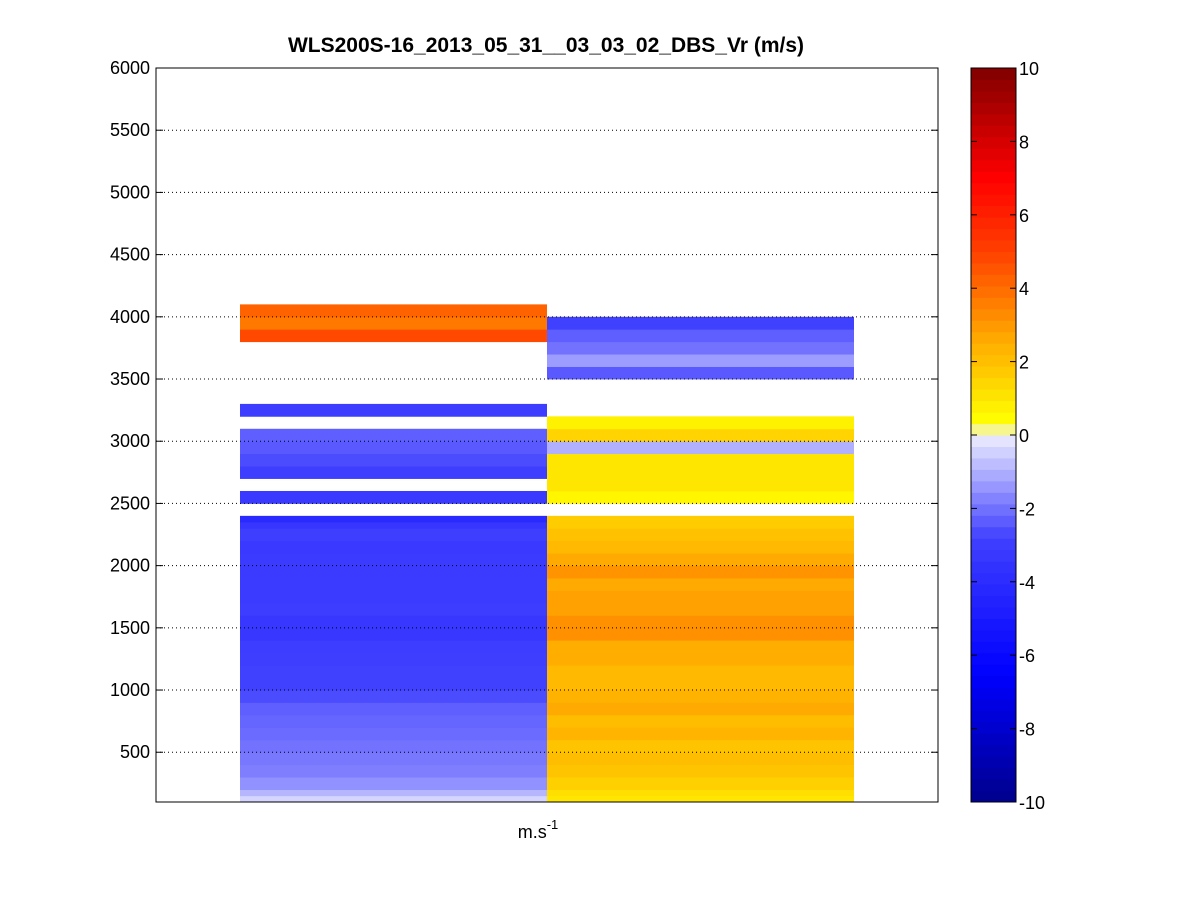 The image size is (1201, 901). What do you see at coordinates (553, 824) in the screenshot?
I see `x-axis-label-exponent: -1` at bounding box center [553, 824].